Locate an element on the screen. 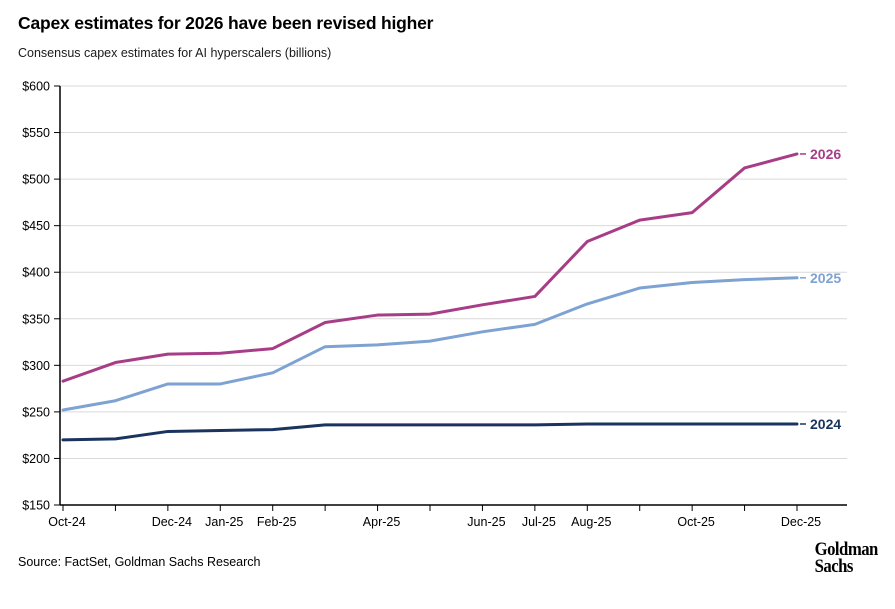 The image size is (895, 609). x-axis-tick-label: Oct-25 is located at coordinates (696, 522).